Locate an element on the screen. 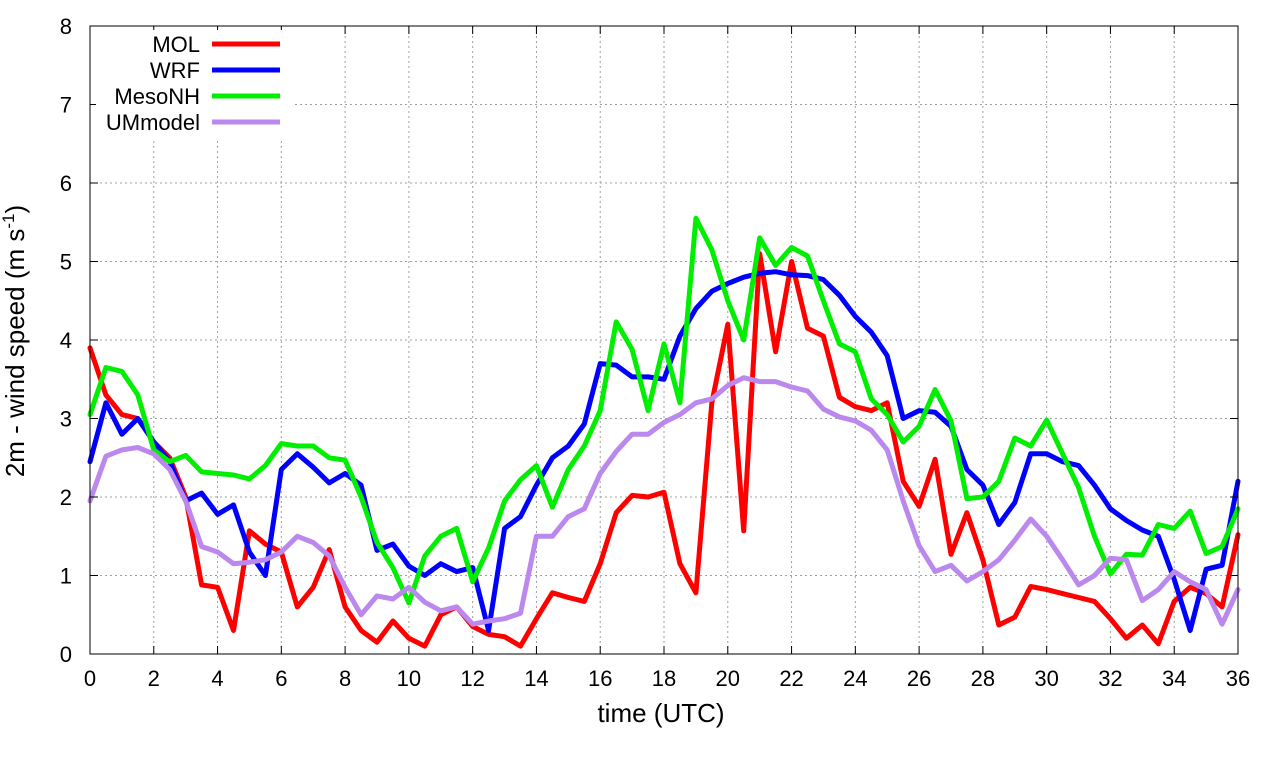  y-tick-label: 7 is located at coordinates (66, 105).